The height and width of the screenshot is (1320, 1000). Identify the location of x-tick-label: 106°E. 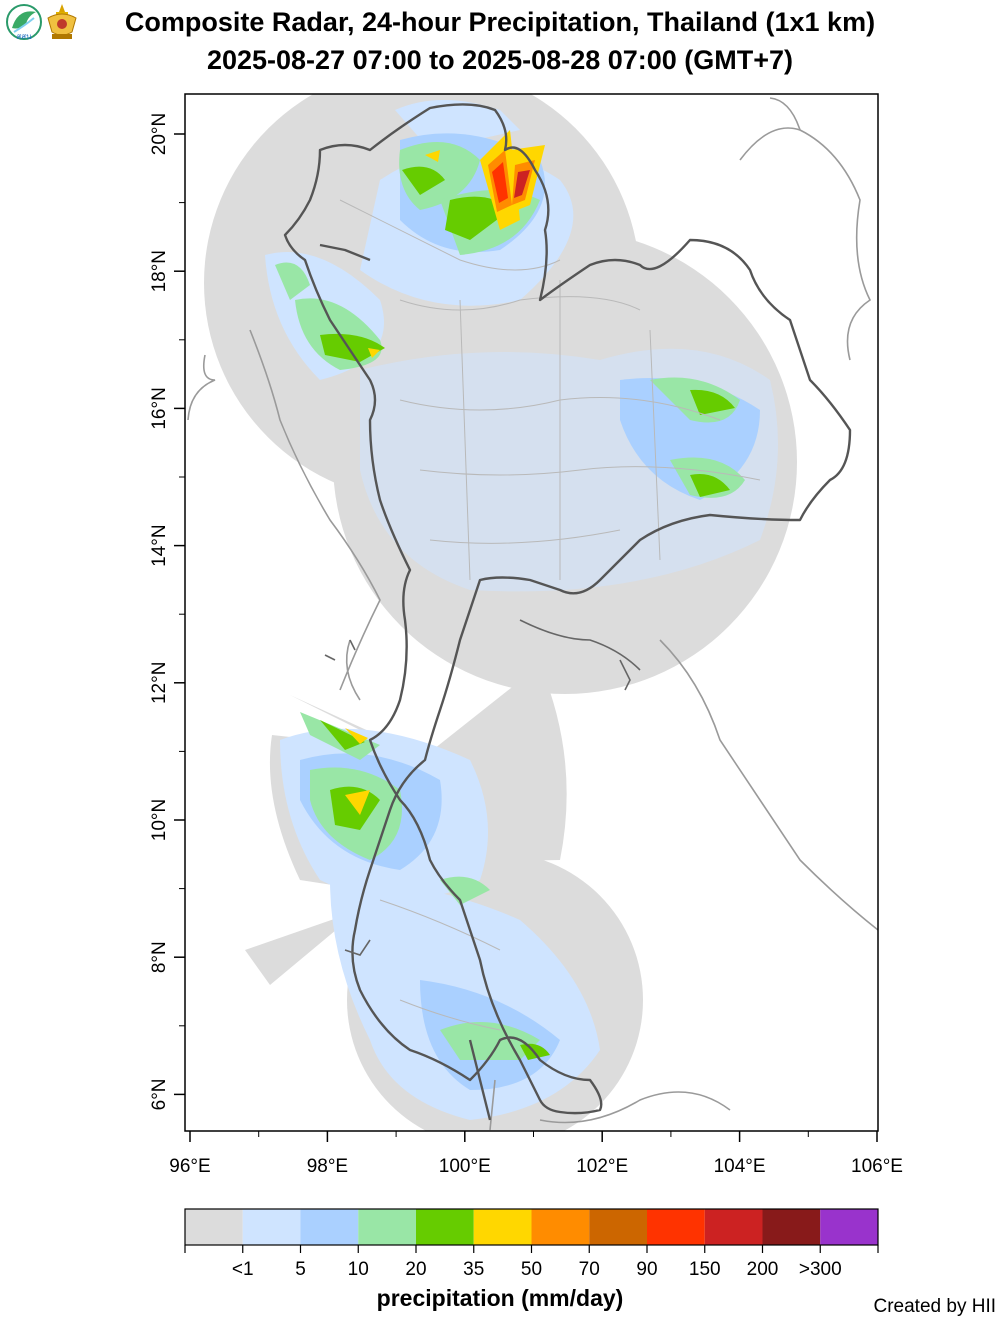
(877, 1166).